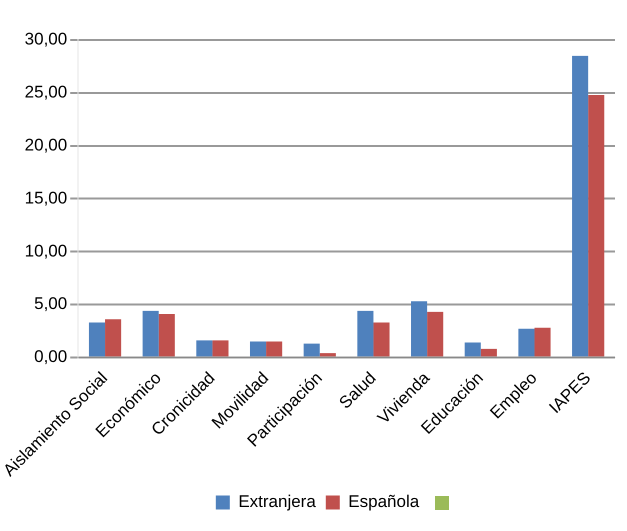  Describe the element at coordinates (277, 502) in the screenshot. I see `legend-label: Extranjera` at that location.